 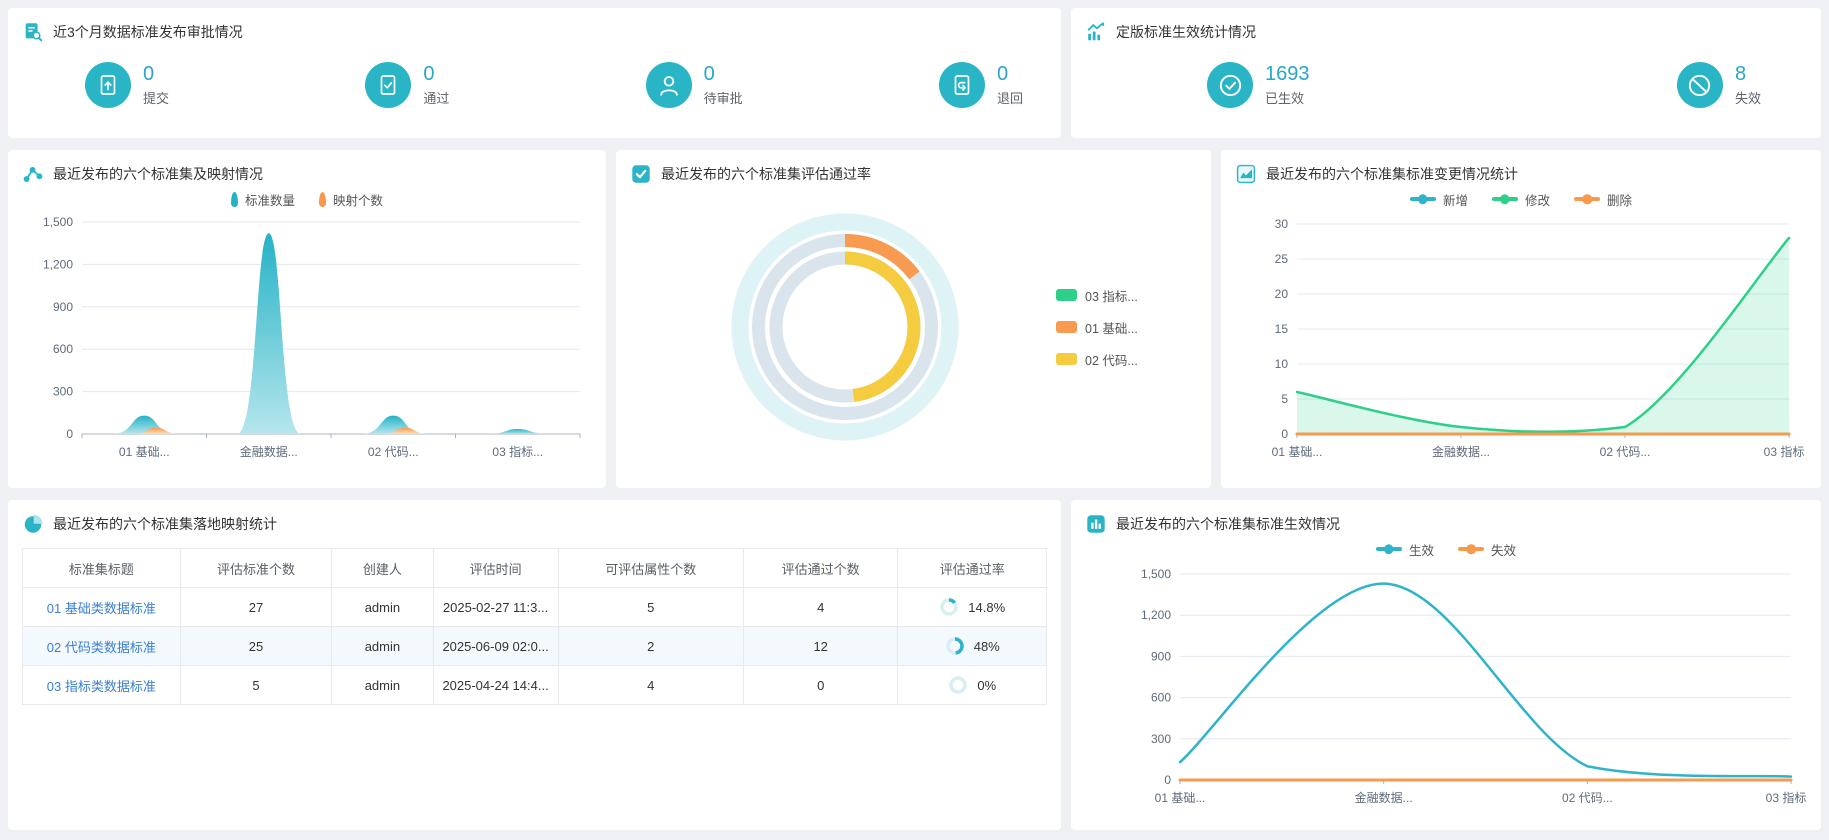 I want to click on legend-label: 生效, so click(x=1421, y=550).